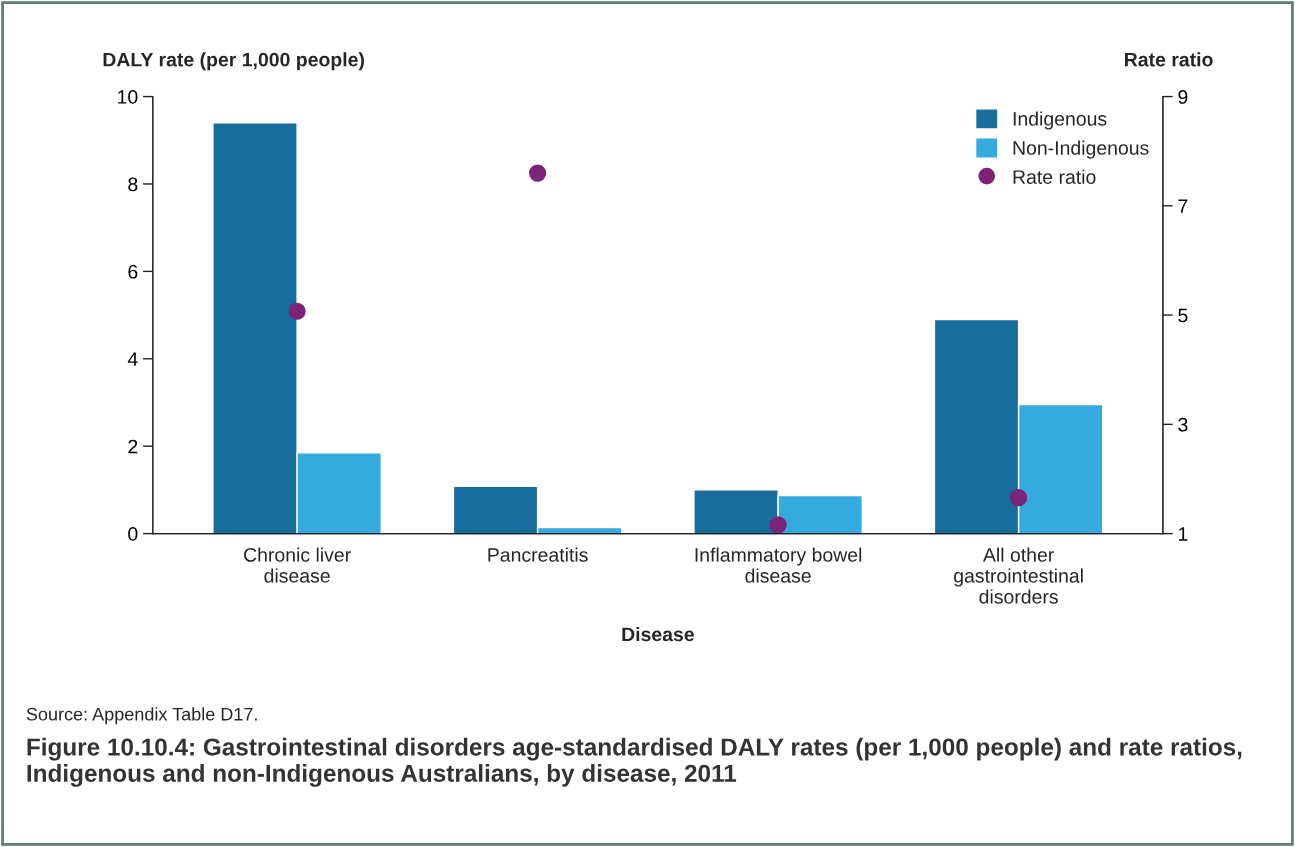 The height and width of the screenshot is (847, 1295). Describe the element at coordinates (133, 184) in the screenshot. I see `y-tick-label: 8` at that location.